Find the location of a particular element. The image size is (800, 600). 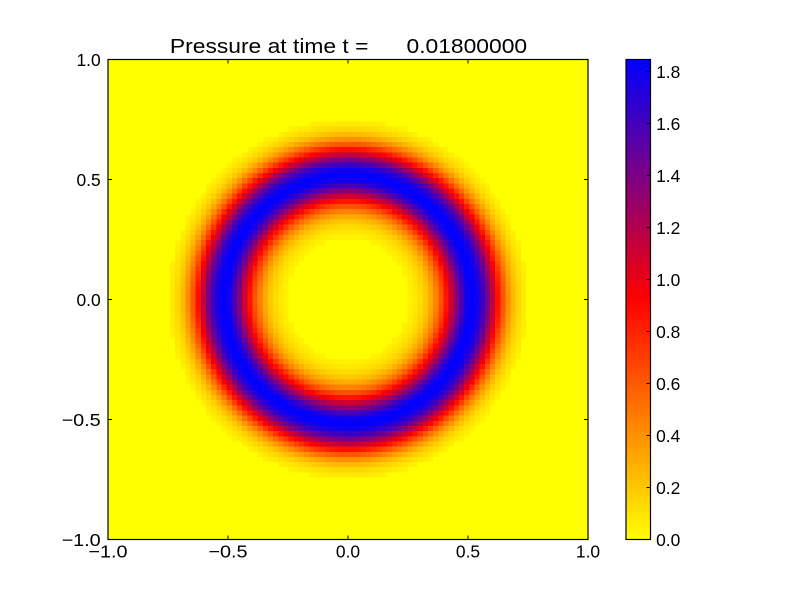

svg-text: 1.4 is located at coordinates (668, 176).